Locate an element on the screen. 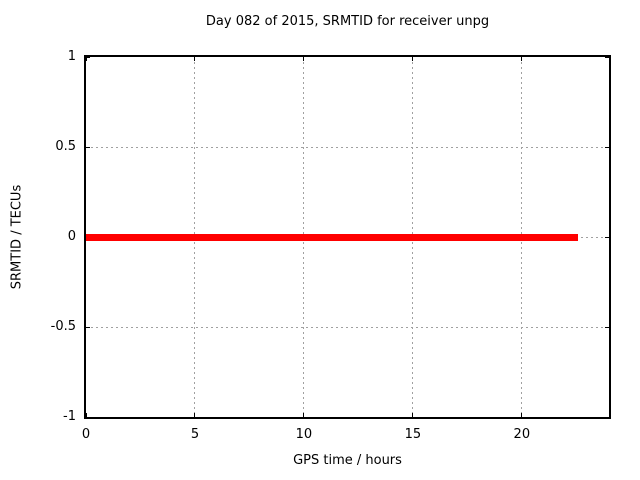 The height and width of the screenshot is (480, 640). y-tick-label: 1 is located at coordinates (71, 56).